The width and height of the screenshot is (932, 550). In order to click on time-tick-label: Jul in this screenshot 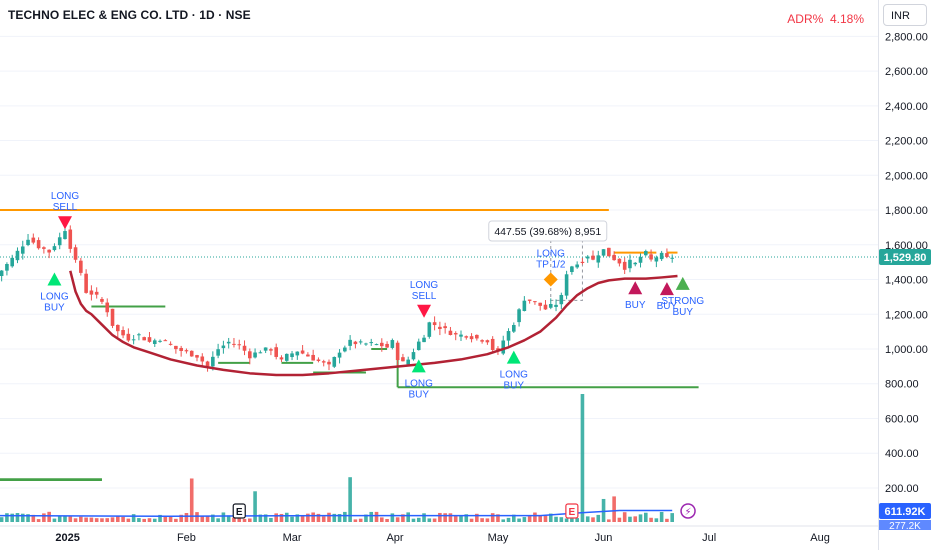, I will do `click(709, 538)`.